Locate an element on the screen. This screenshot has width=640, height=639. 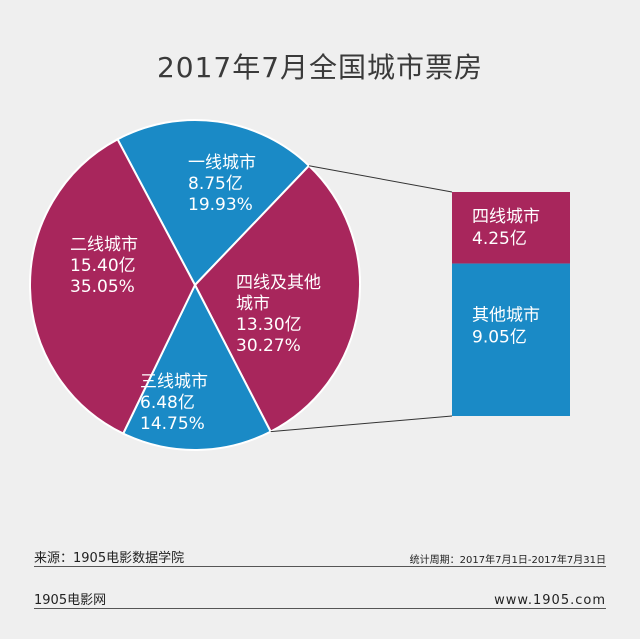
chart-title: 2017年7月全国城市票房 is located at coordinates (320, 67).